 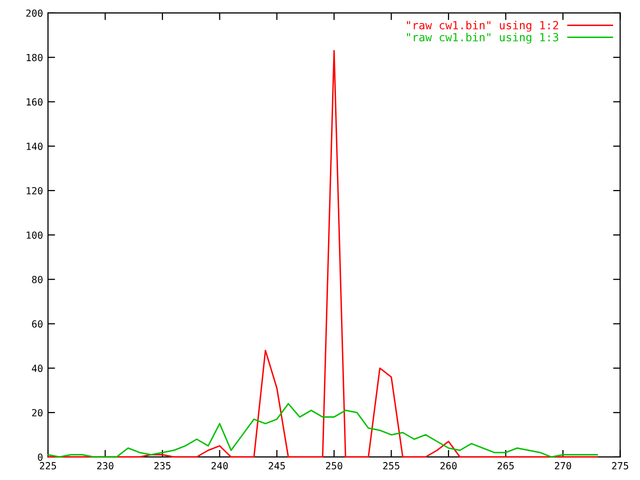 What do you see at coordinates (620, 466) in the screenshot?
I see `x-tick-label: 275` at bounding box center [620, 466].